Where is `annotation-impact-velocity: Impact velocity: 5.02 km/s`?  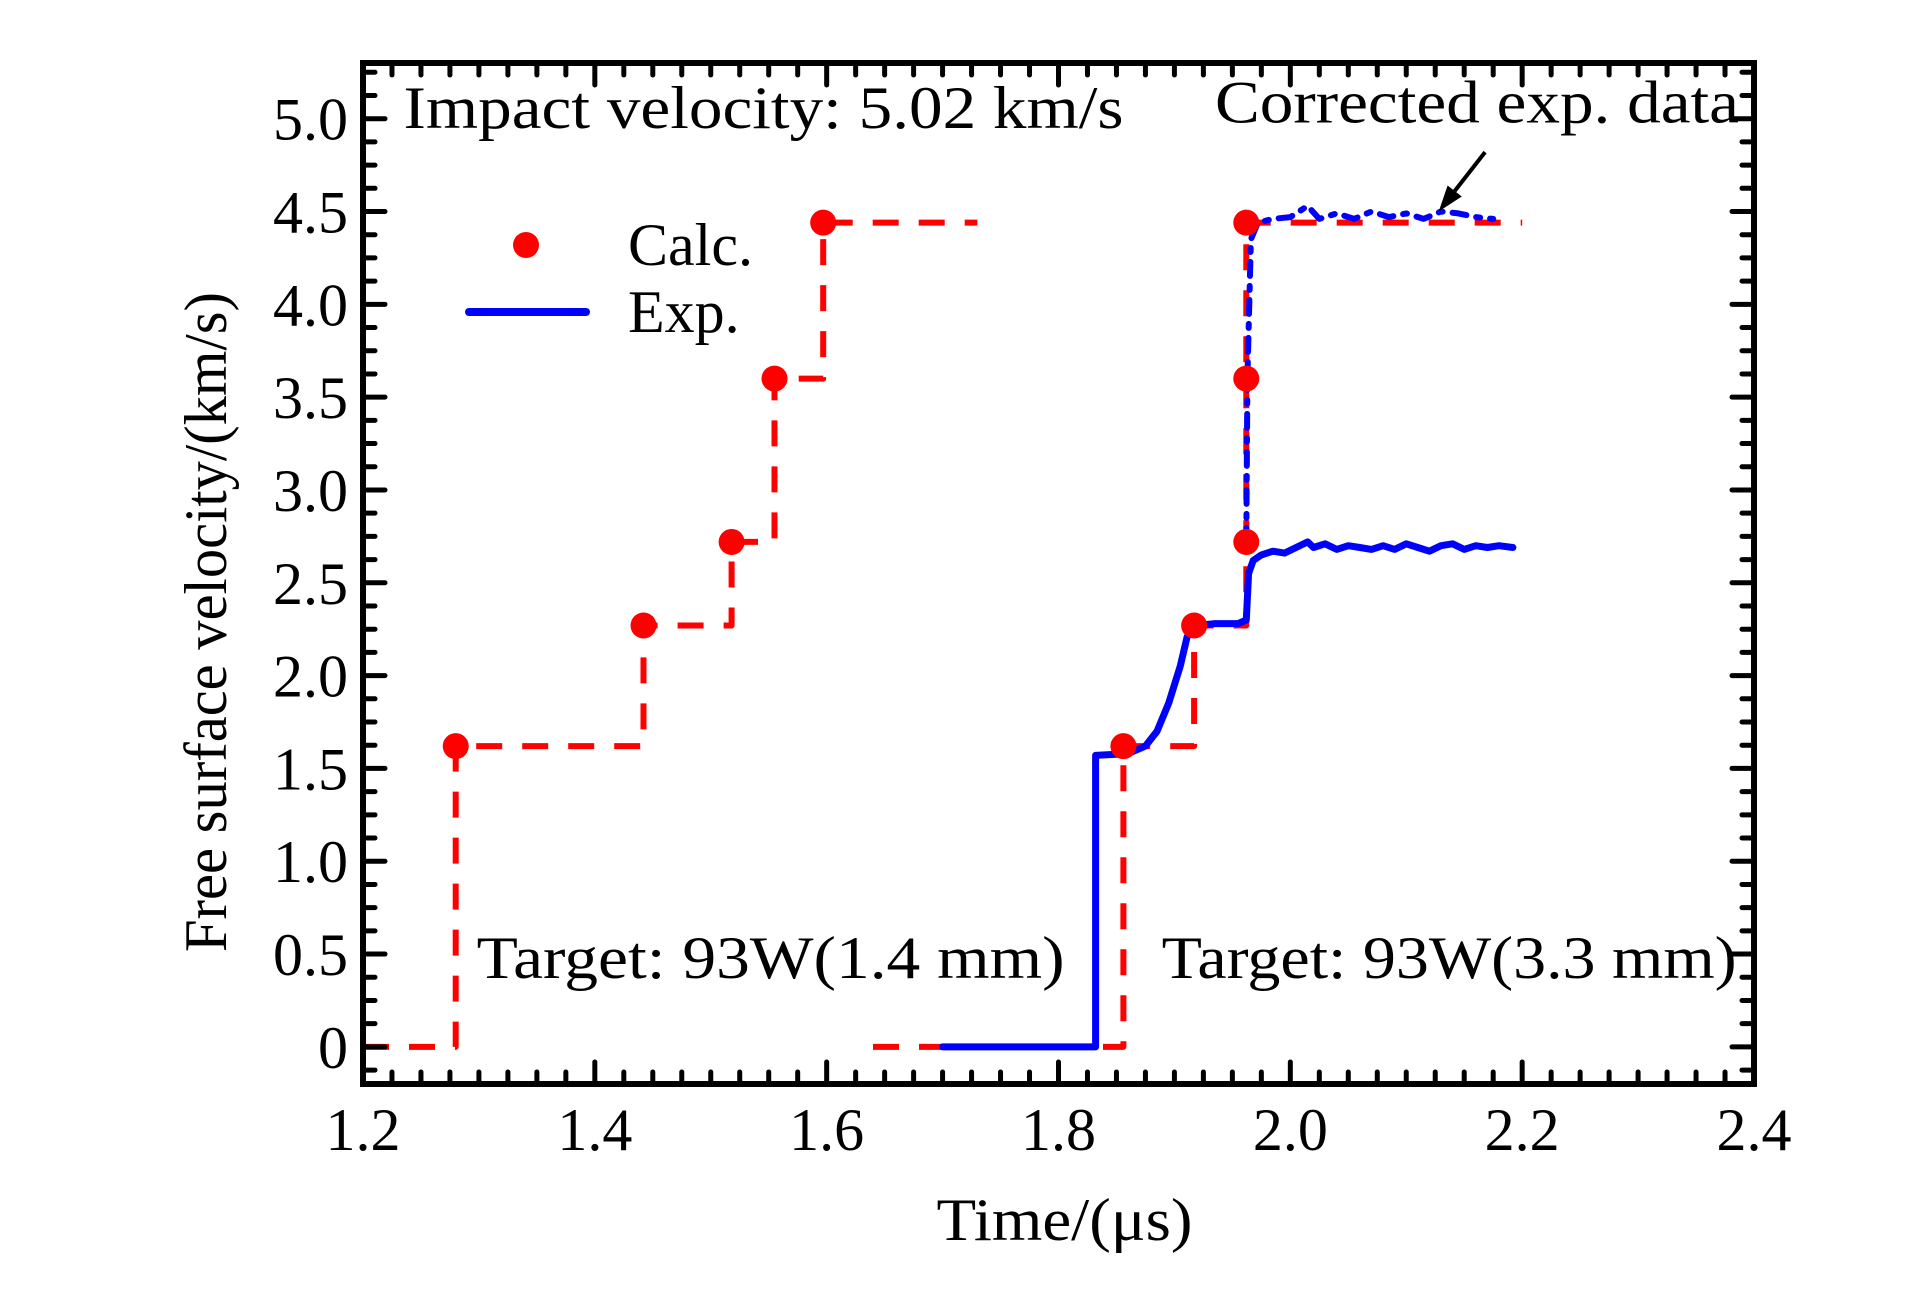 annotation-impact-velocity: Impact velocity: 5.02 km/s is located at coordinates (764, 108).